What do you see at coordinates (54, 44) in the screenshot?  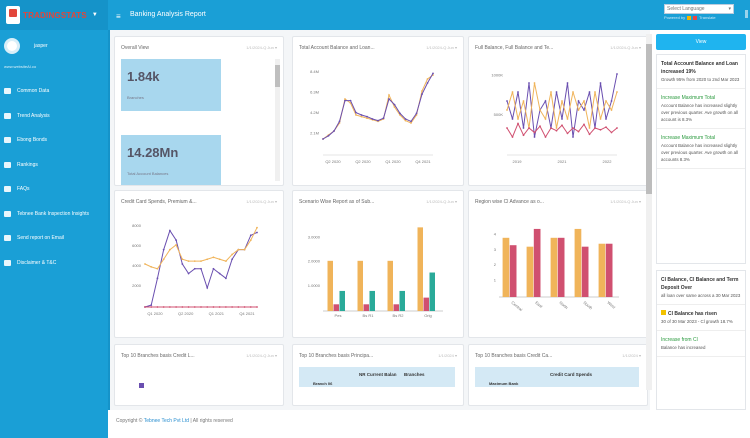 I see `user-profile: jasper` at bounding box center [54, 44].